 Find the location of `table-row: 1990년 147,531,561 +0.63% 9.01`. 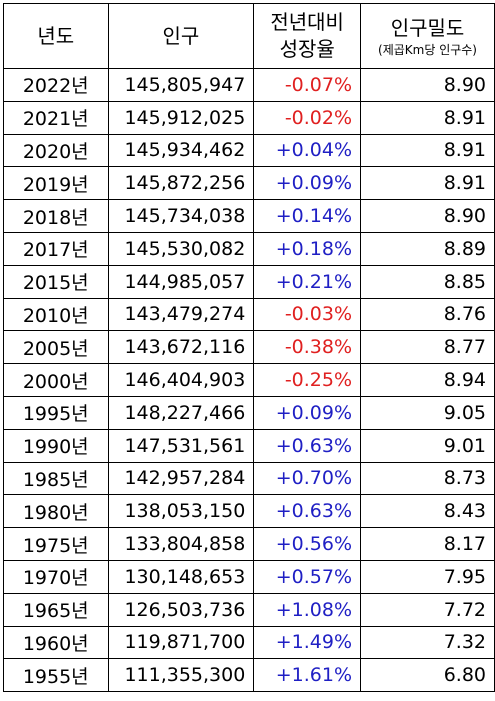

table-row: 1990년 147,531,561 +0.63% 9.01 is located at coordinates (249, 445).